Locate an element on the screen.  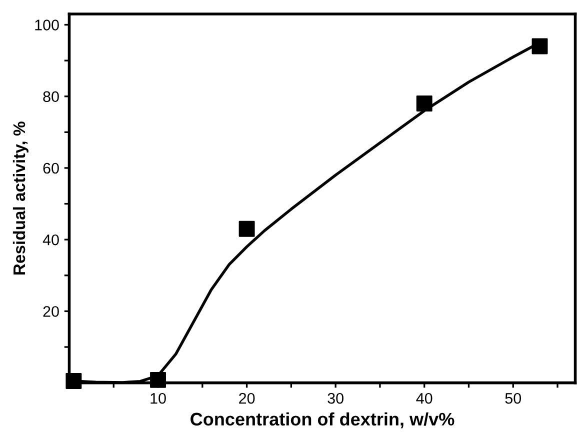
x-axis-title: Concentration of dextrin, w/v% is located at coordinates (322, 420).